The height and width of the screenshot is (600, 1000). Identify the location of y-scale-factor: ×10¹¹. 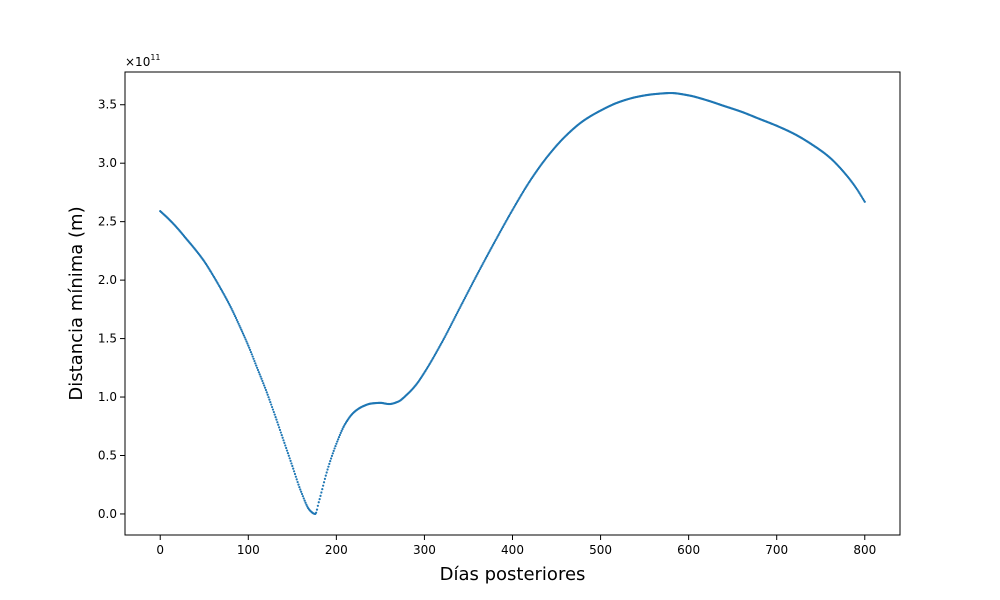
(143, 61).